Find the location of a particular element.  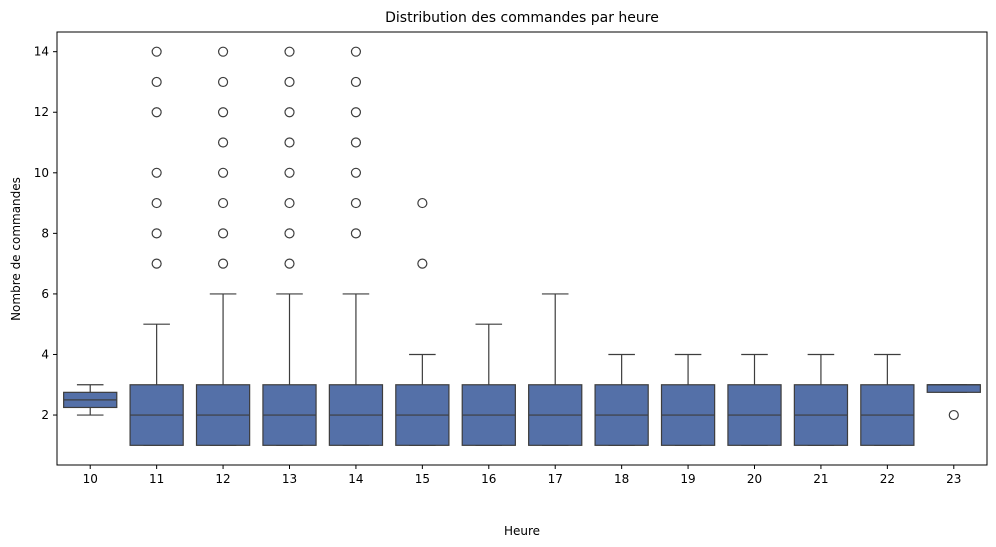

y-tick-label: 12 is located at coordinates (41, 112).